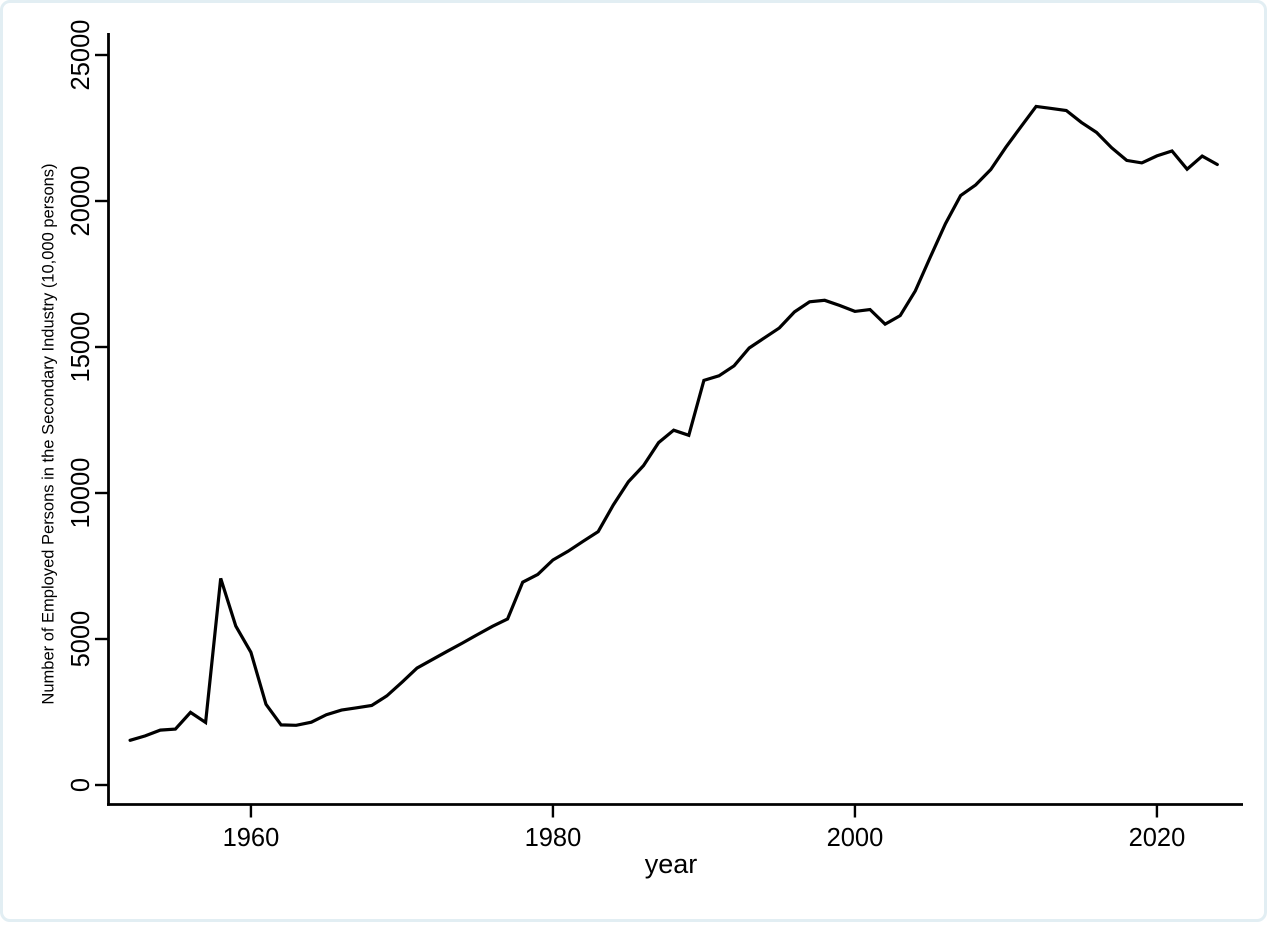  What do you see at coordinates (671, 864) in the screenshot?
I see `x-axis-title: year` at bounding box center [671, 864].